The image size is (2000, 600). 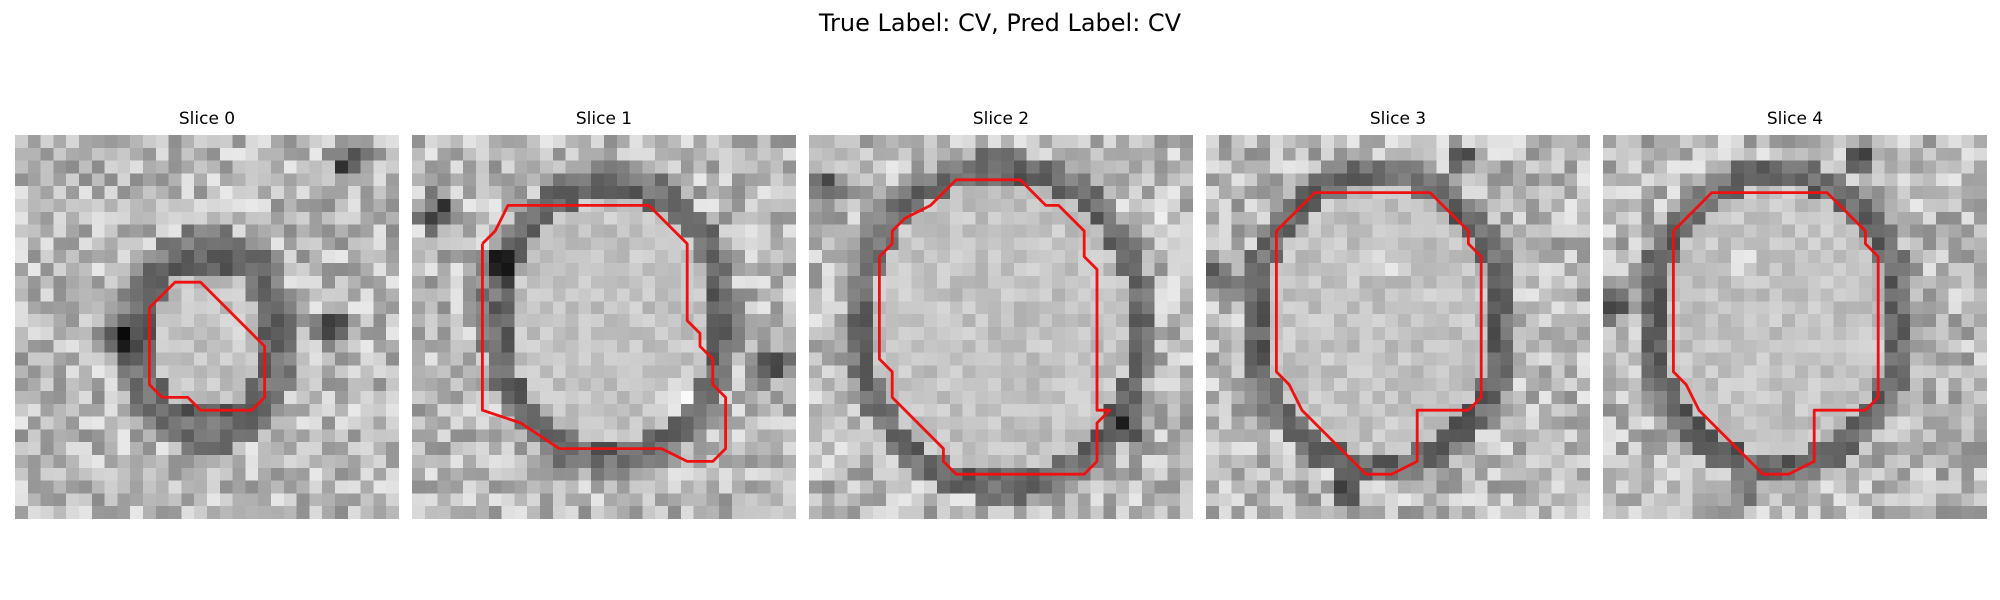 What do you see at coordinates (1398, 119) in the screenshot?
I see `slice-title-3: Slice 3` at bounding box center [1398, 119].